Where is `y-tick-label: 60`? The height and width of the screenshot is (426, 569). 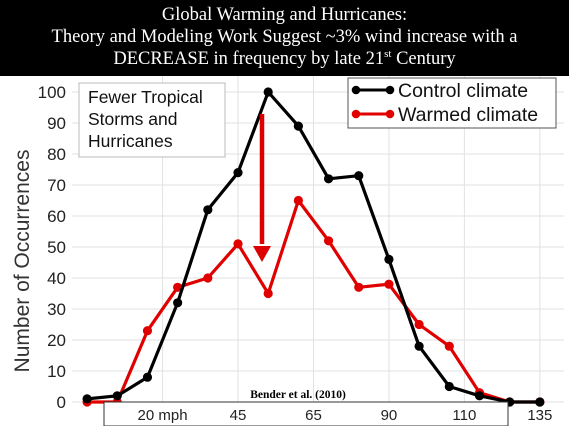 y-tick-label: 60 is located at coordinates (56, 216).